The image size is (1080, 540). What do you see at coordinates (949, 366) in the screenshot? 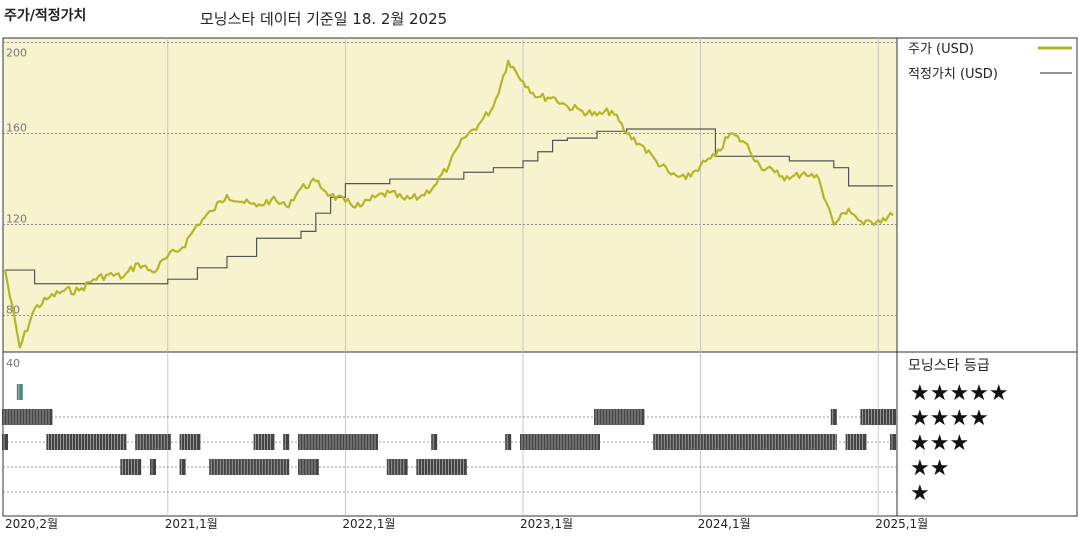
I see `rating-title: 모닝스타 등급` at bounding box center [949, 366].